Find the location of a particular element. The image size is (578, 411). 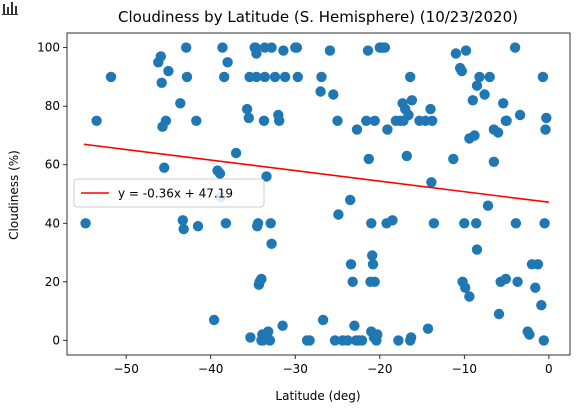

legend: y = -0.36x + 47.19 is located at coordinates (169, 193).